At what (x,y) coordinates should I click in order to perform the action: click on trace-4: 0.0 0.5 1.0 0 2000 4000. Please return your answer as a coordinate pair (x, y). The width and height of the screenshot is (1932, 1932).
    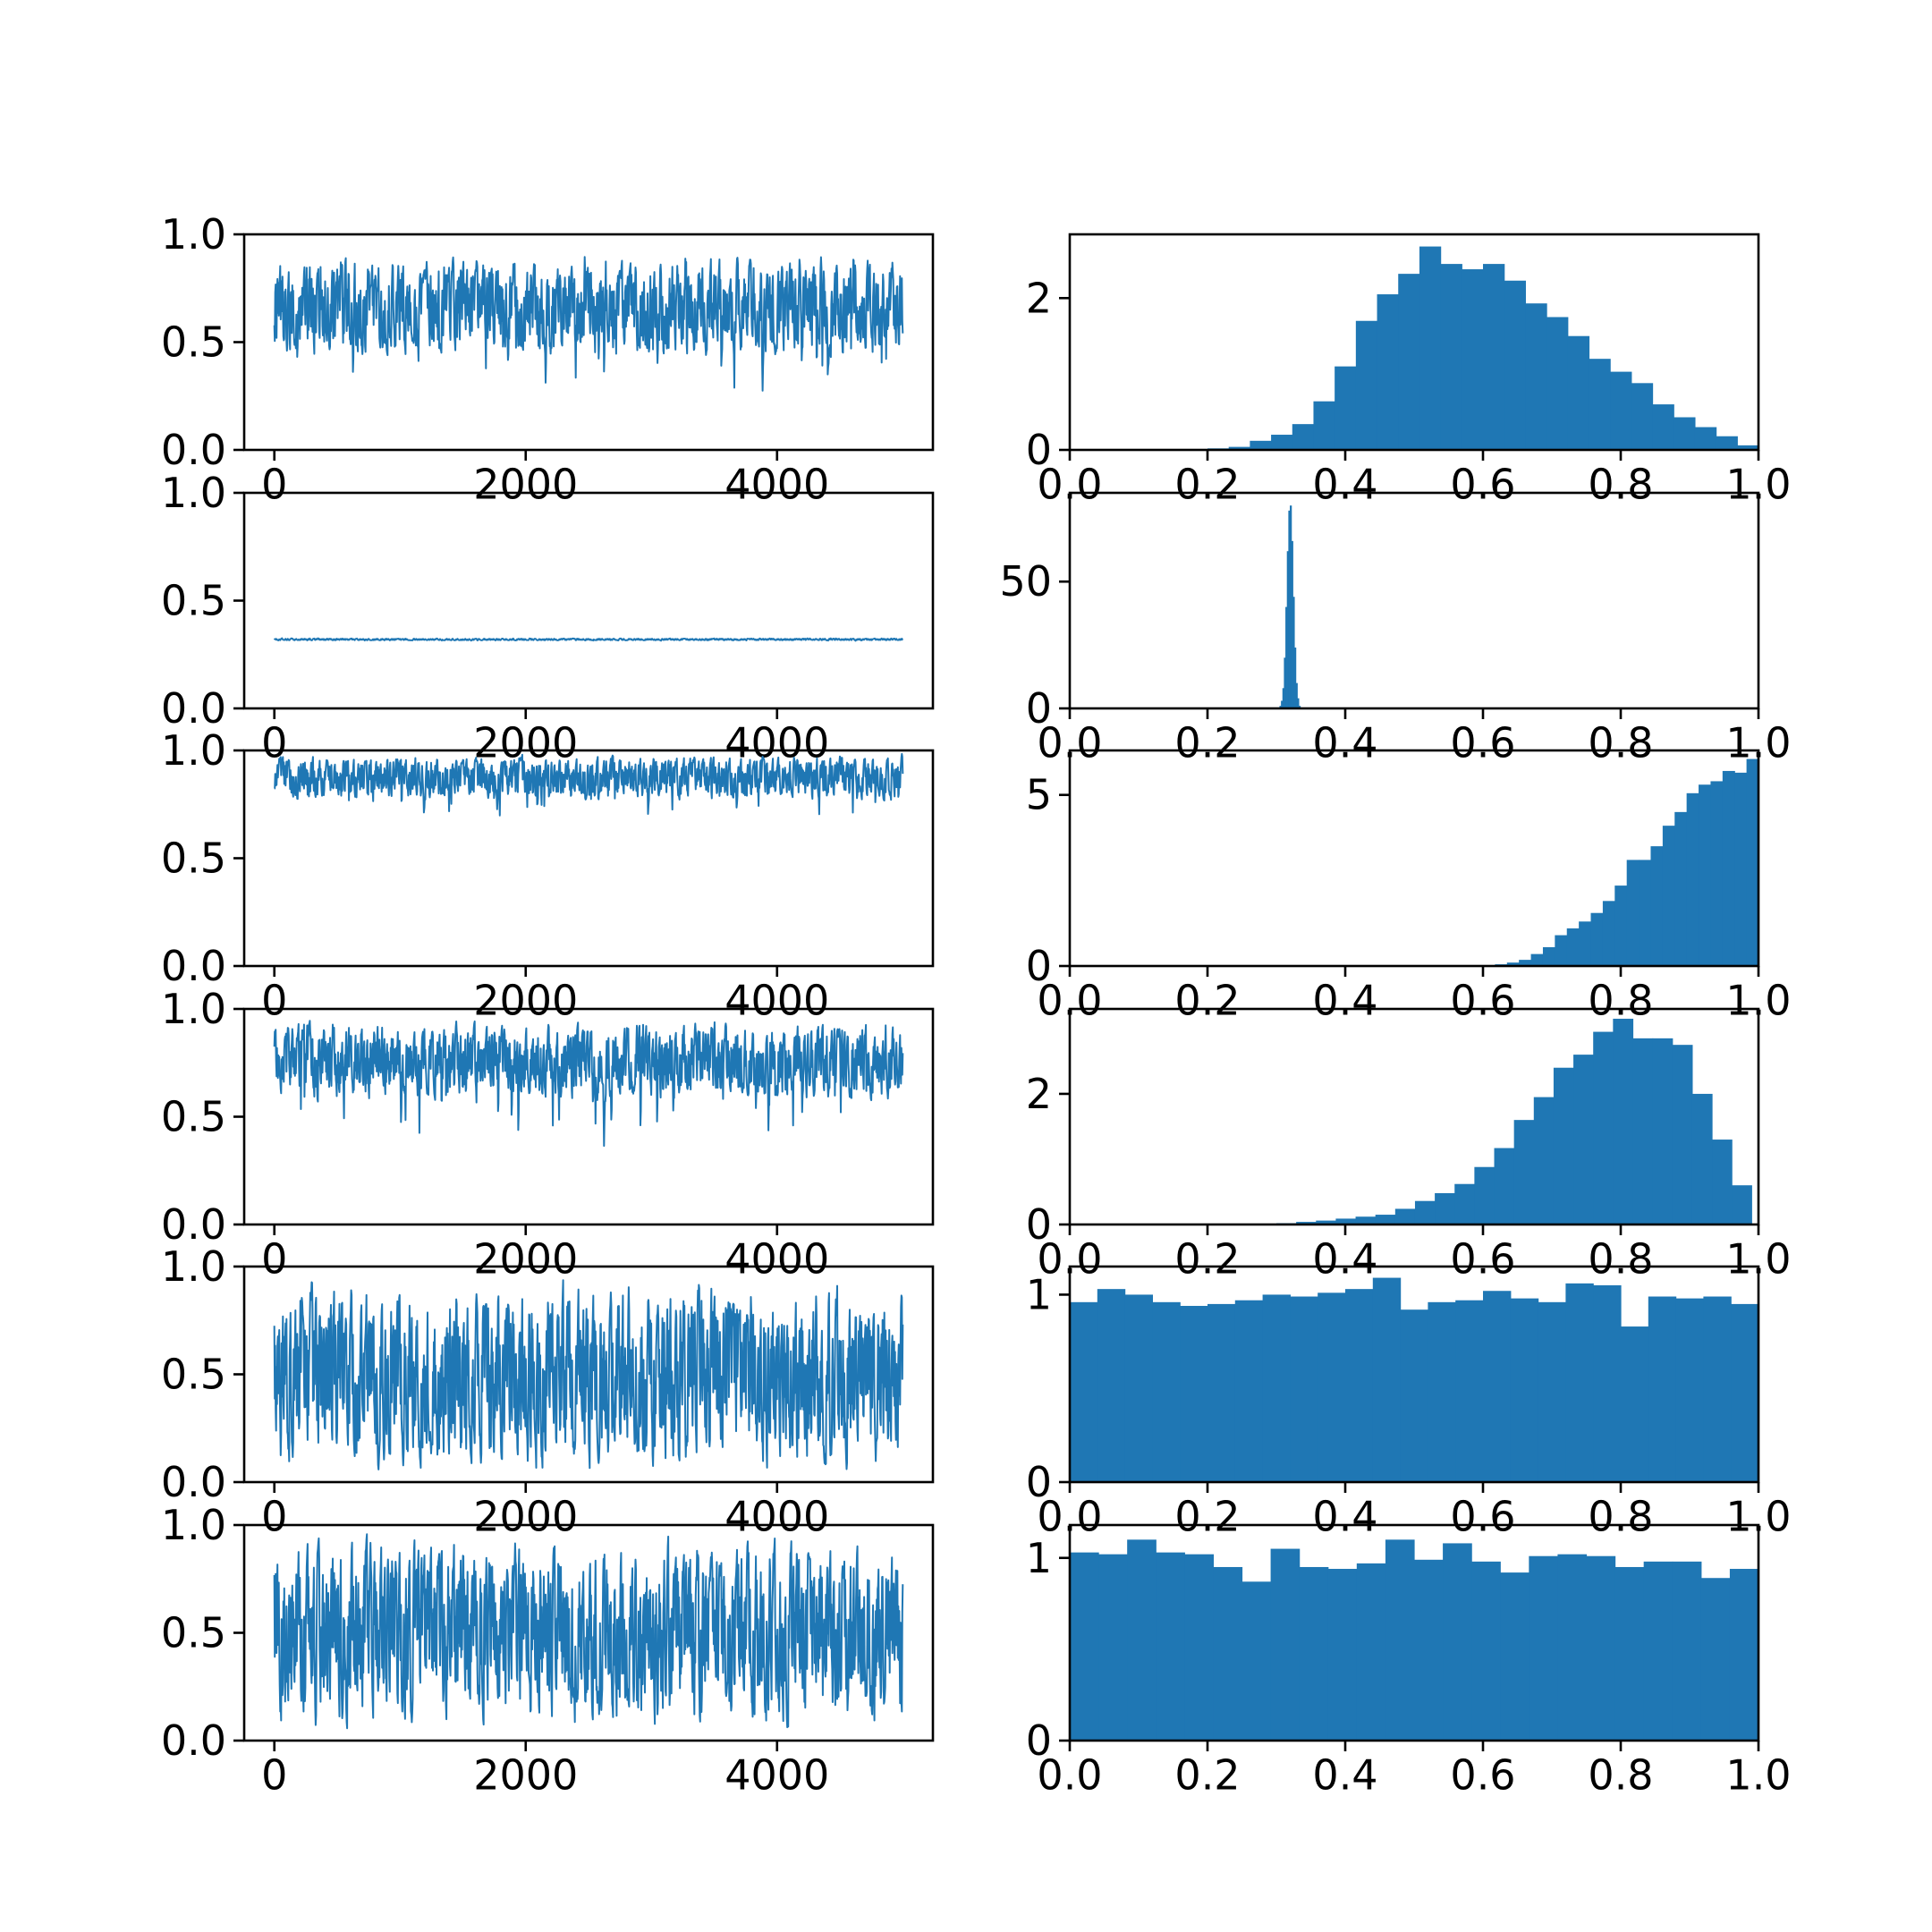
    Looking at the image, I should click on (548, 1134).